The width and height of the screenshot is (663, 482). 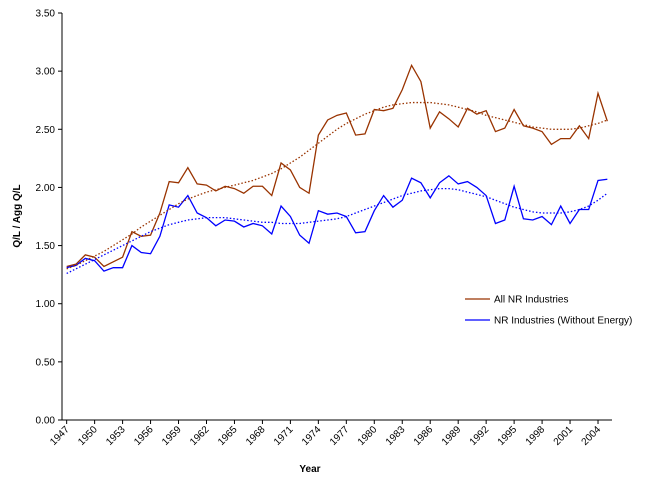 What do you see at coordinates (536, 436) in the screenshot?
I see `x-tick-label: 1998` at bounding box center [536, 436].